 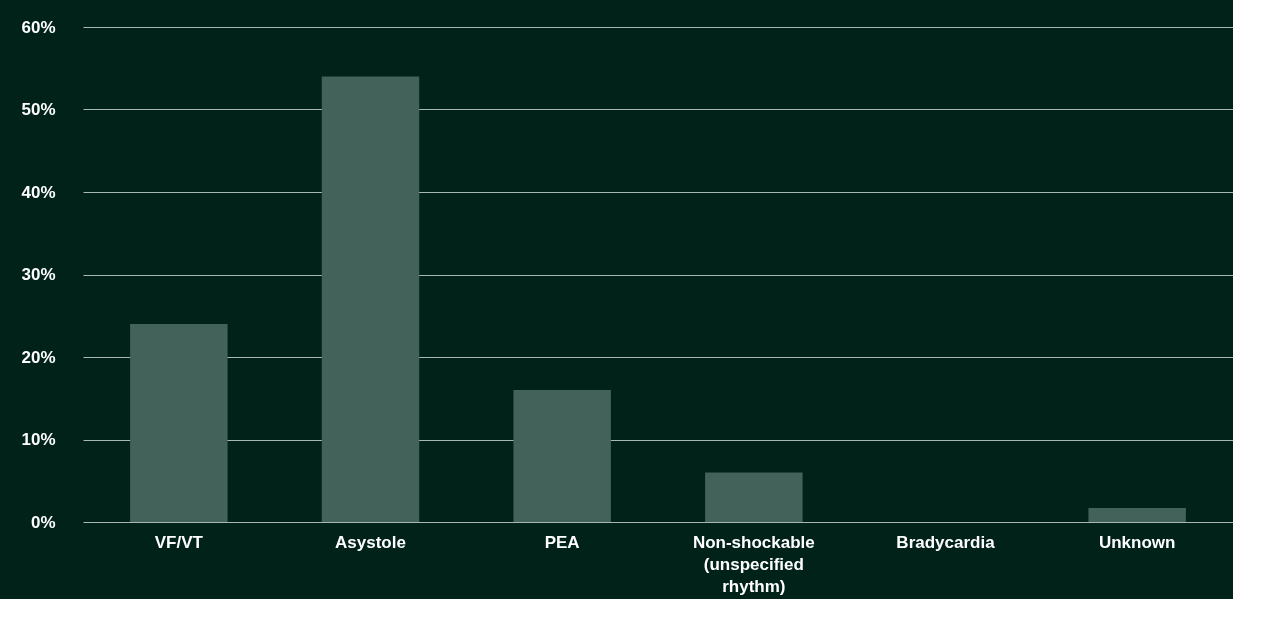 What do you see at coordinates (38, 109) in the screenshot?
I see `y-tick-label: 50%` at bounding box center [38, 109].